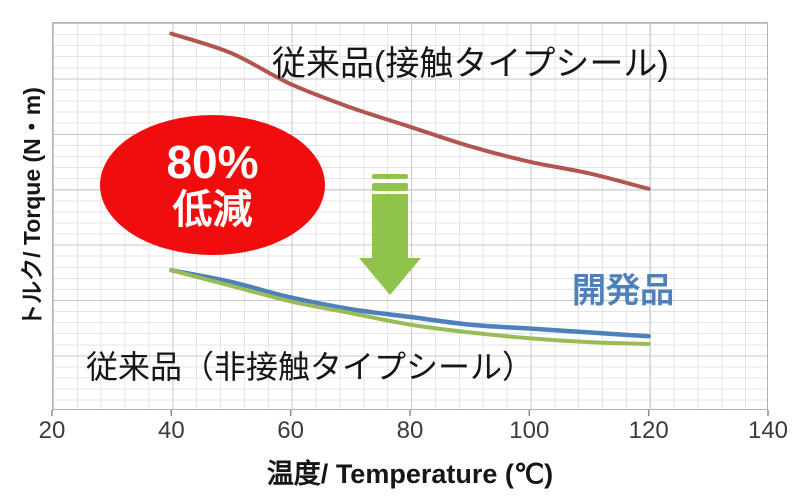  Describe the element at coordinates (529, 430) in the screenshot. I see `x-tick-label: 100` at that location.